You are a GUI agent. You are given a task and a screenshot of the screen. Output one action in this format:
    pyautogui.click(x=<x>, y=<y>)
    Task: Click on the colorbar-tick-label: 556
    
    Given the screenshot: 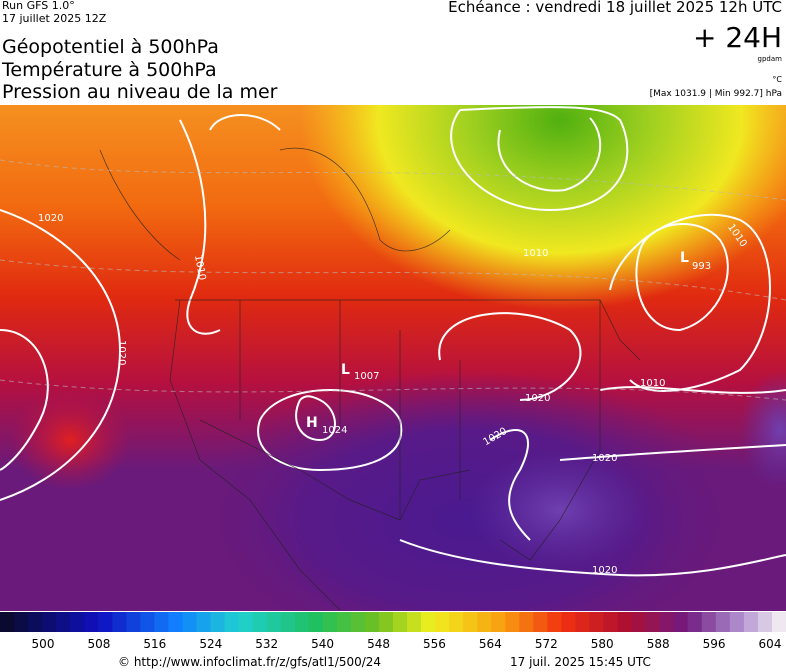 What is the action you would take?
    pyautogui.click(x=434, y=644)
    